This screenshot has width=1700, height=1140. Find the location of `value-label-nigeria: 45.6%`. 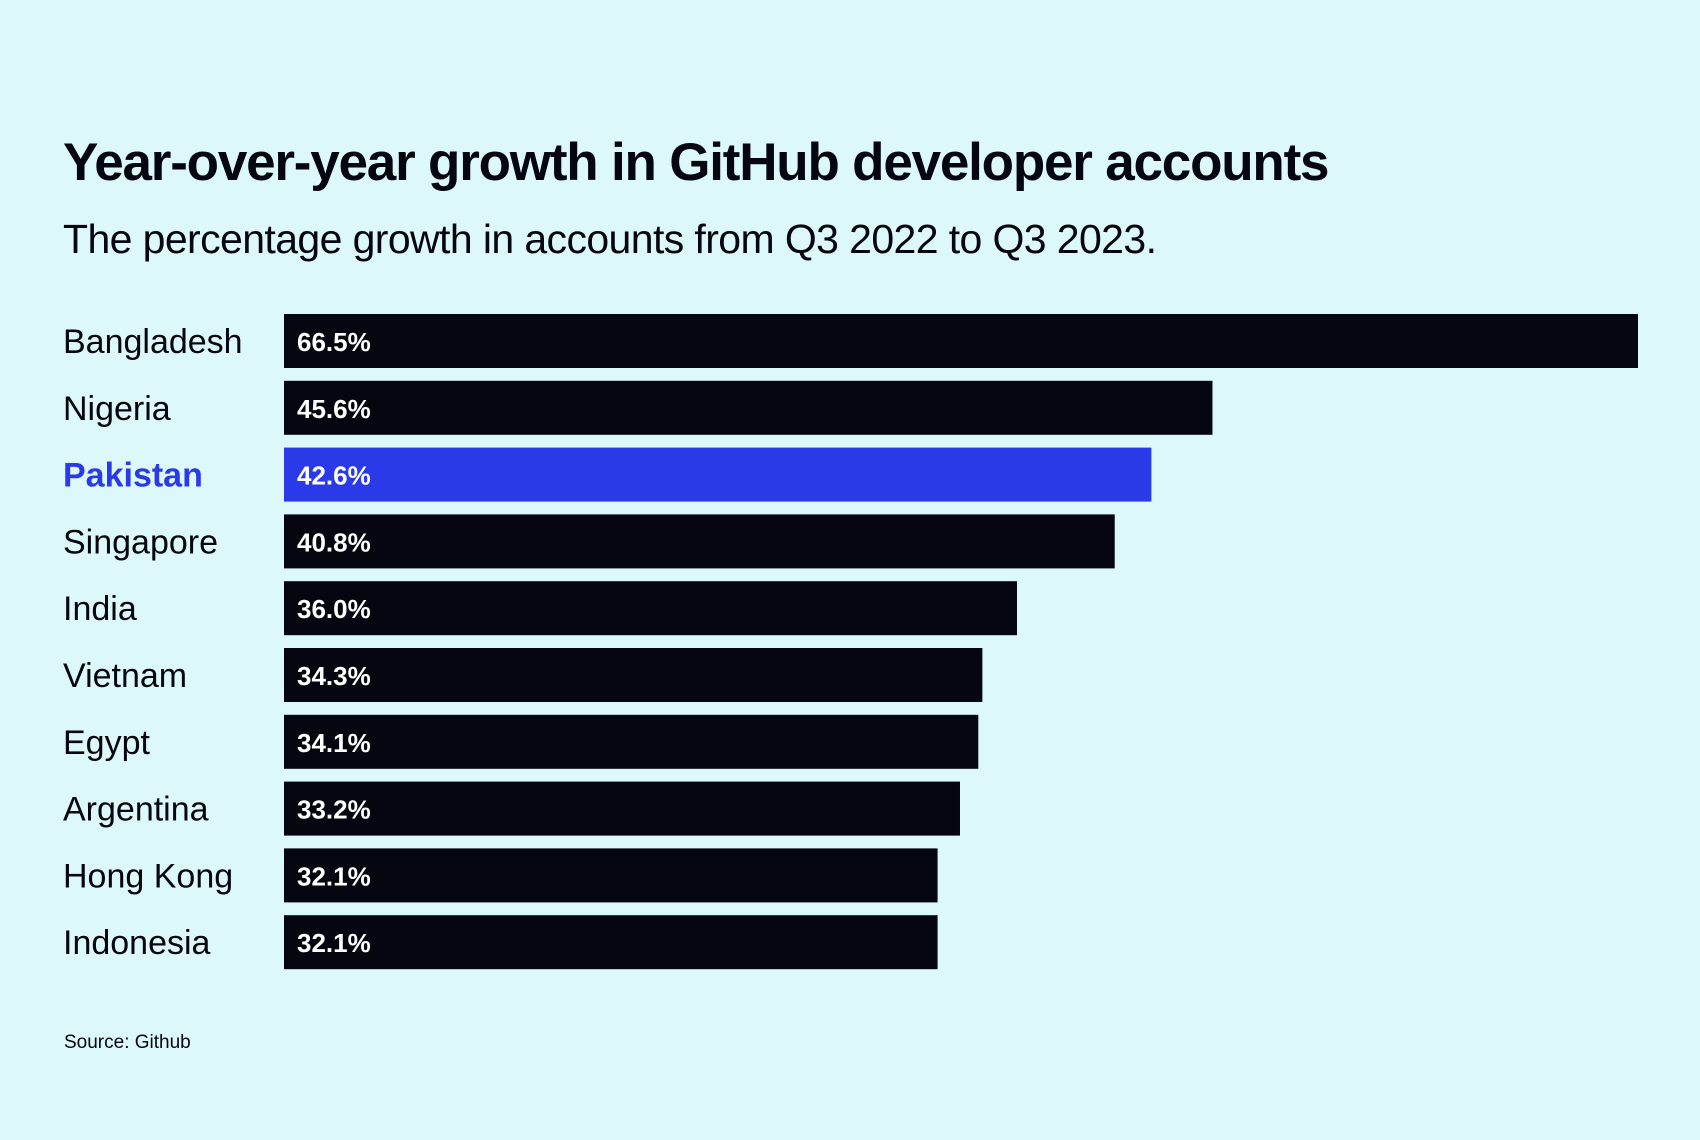

value-label-nigeria: 45.6% is located at coordinates (334, 409).